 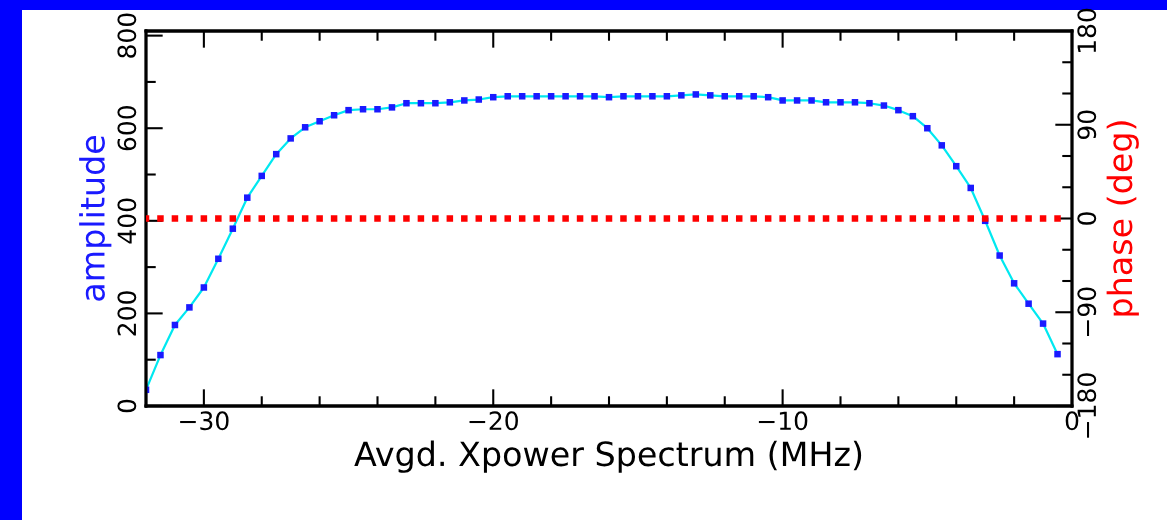 What do you see at coordinates (1087, 125) in the screenshot?
I see `y2-tick-label: 90` at bounding box center [1087, 125].